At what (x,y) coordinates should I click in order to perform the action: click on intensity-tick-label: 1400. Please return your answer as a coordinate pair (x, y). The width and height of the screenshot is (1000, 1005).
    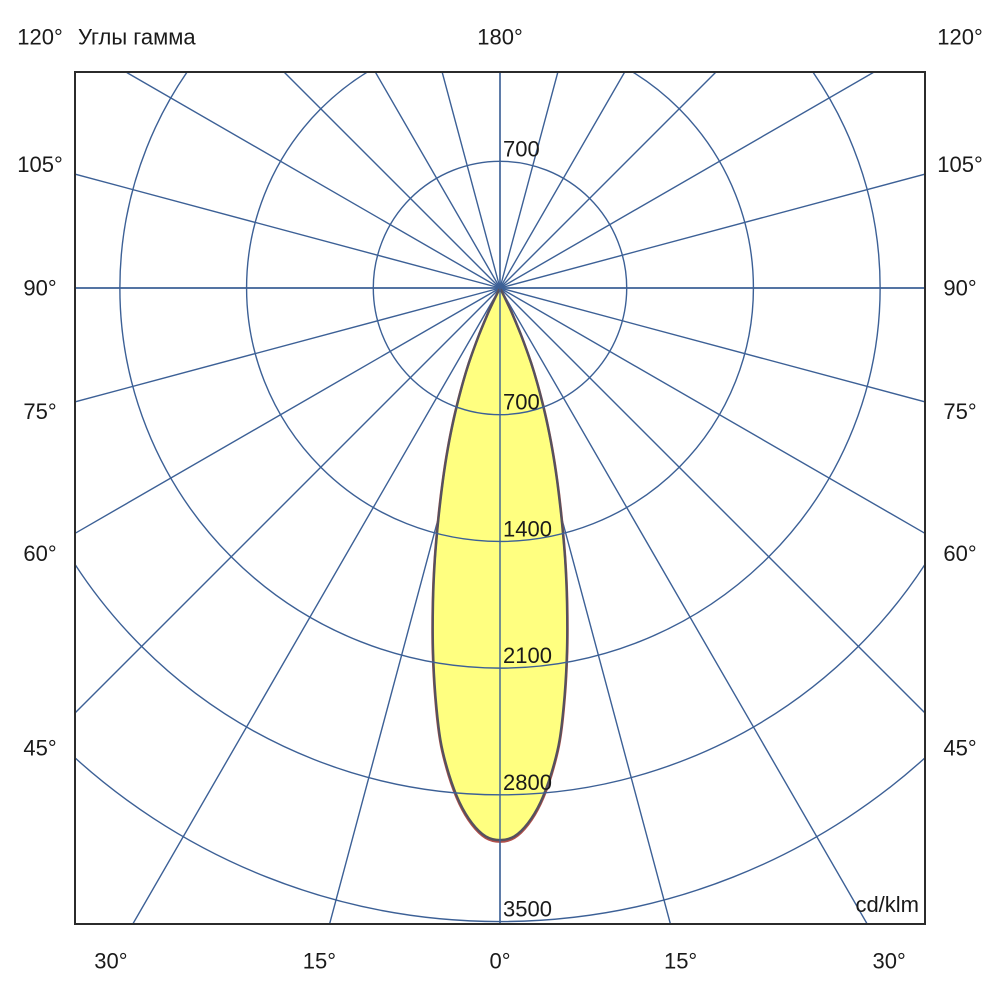
    Looking at the image, I should click on (527, 528).